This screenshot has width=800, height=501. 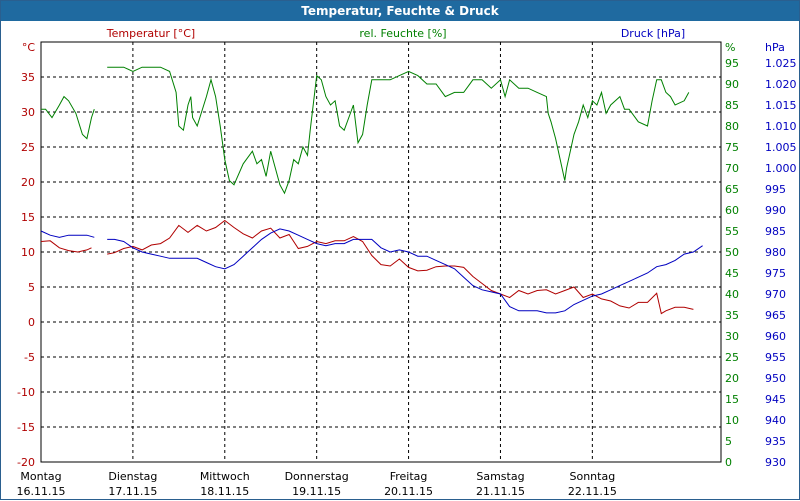 What do you see at coordinates (732, 84) in the screenshot?
I see `humidity-tick-label: 90` at bounding box center [732, 84].